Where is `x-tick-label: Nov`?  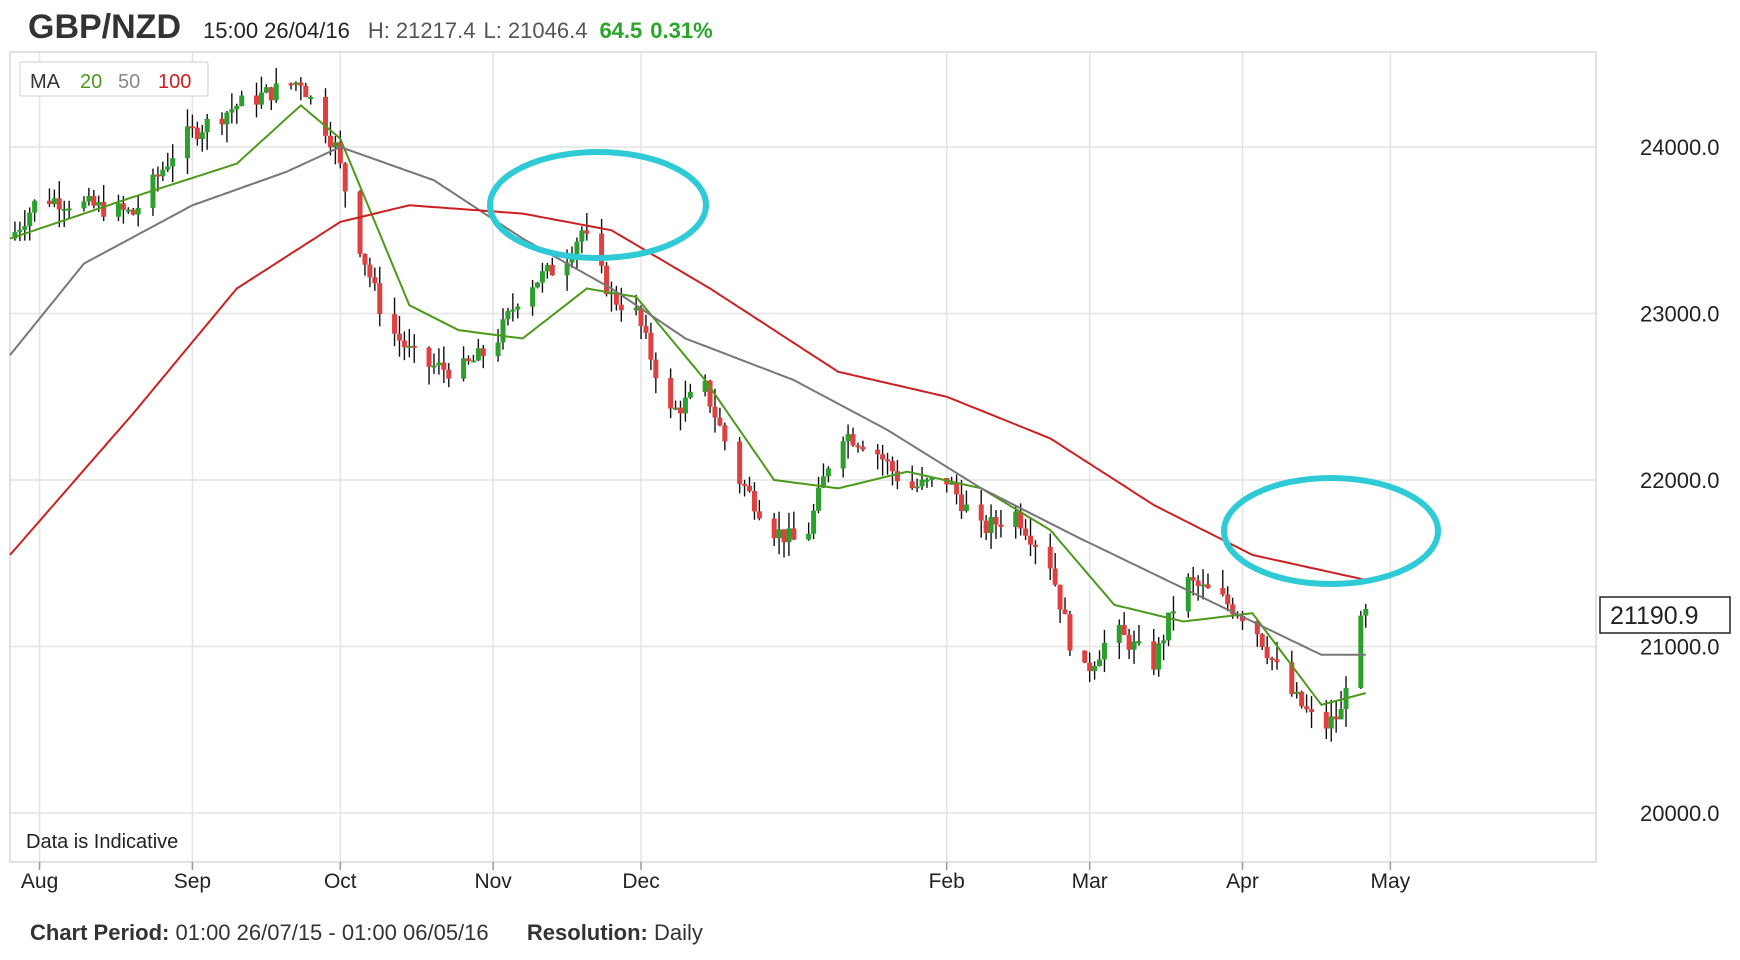
x-tick-label: Nov is located at coordinates (493, 881).